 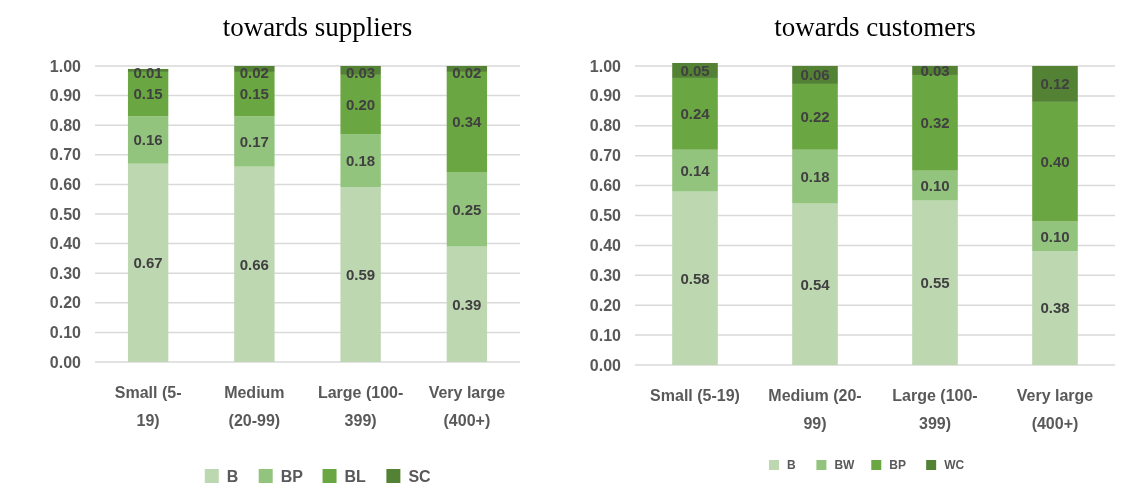 What do you see at coordinates (467, 122) in the screenshot?
I see `data-label: 0.34` at bounding box center [467, 122].